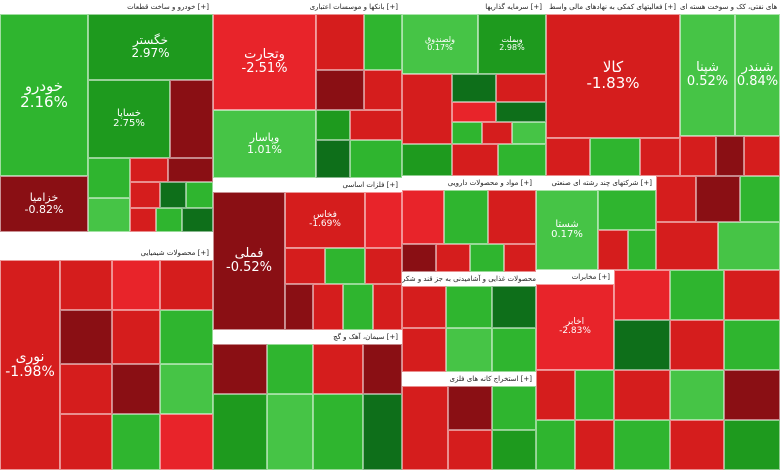  What do you see at coordinates (264, 144) in the screenshot?
I see `stock-tile: وپاسار 1.01%` at bounding box center [264, 144].